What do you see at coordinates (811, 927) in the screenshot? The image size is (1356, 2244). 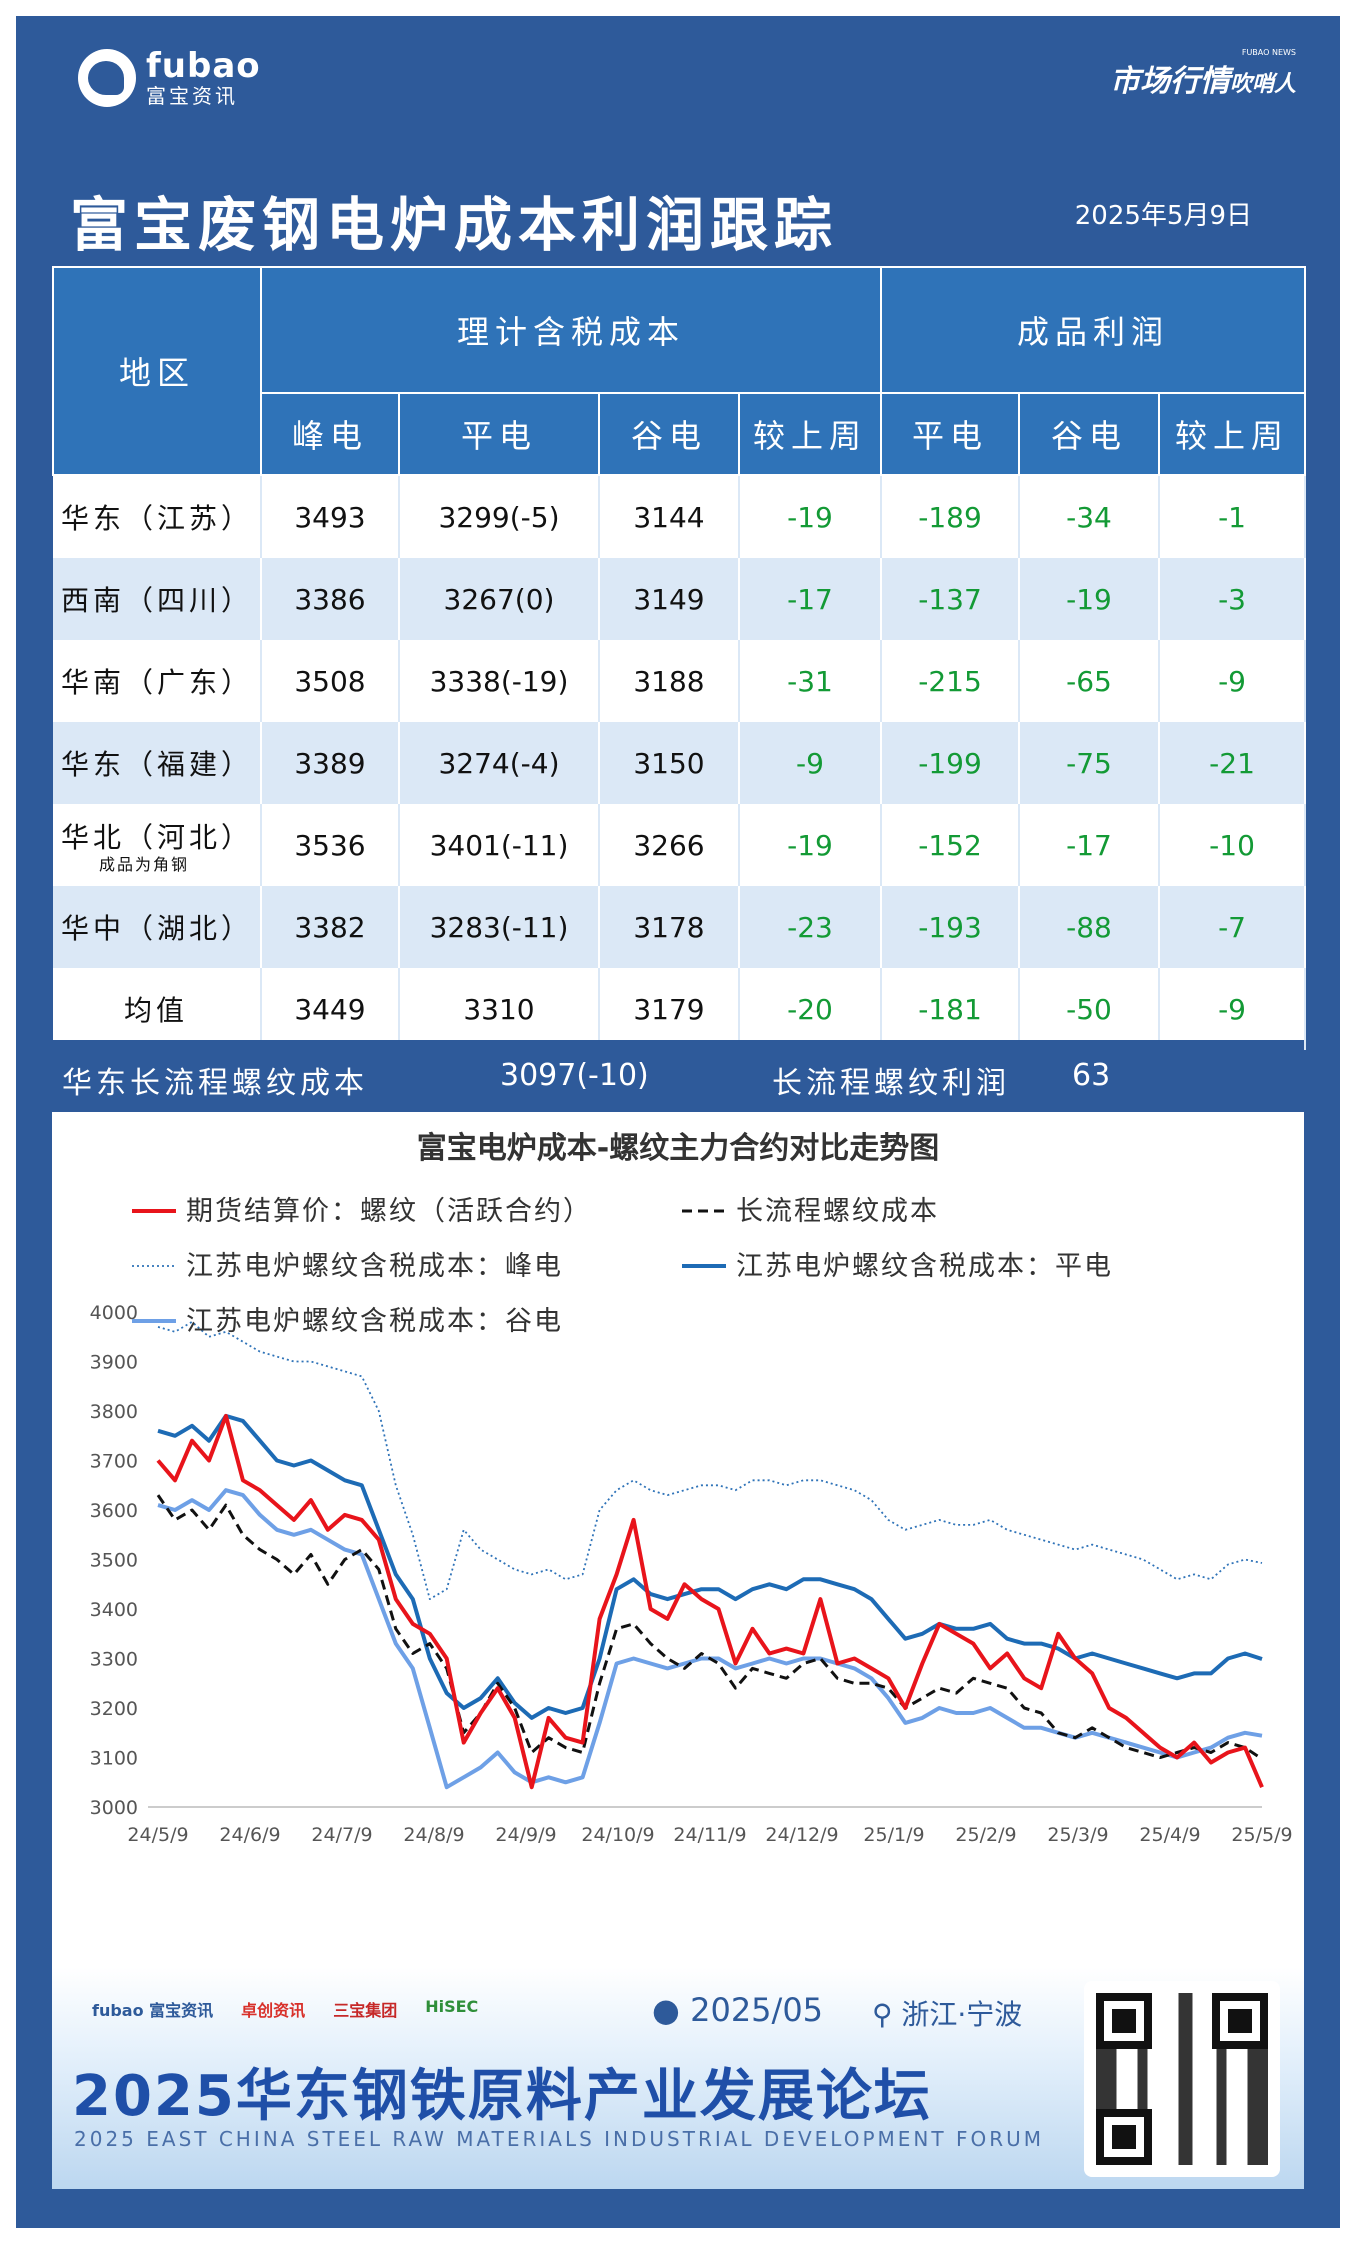 I see `cost-wow-cell: -23` at bounding box center [811, 927].